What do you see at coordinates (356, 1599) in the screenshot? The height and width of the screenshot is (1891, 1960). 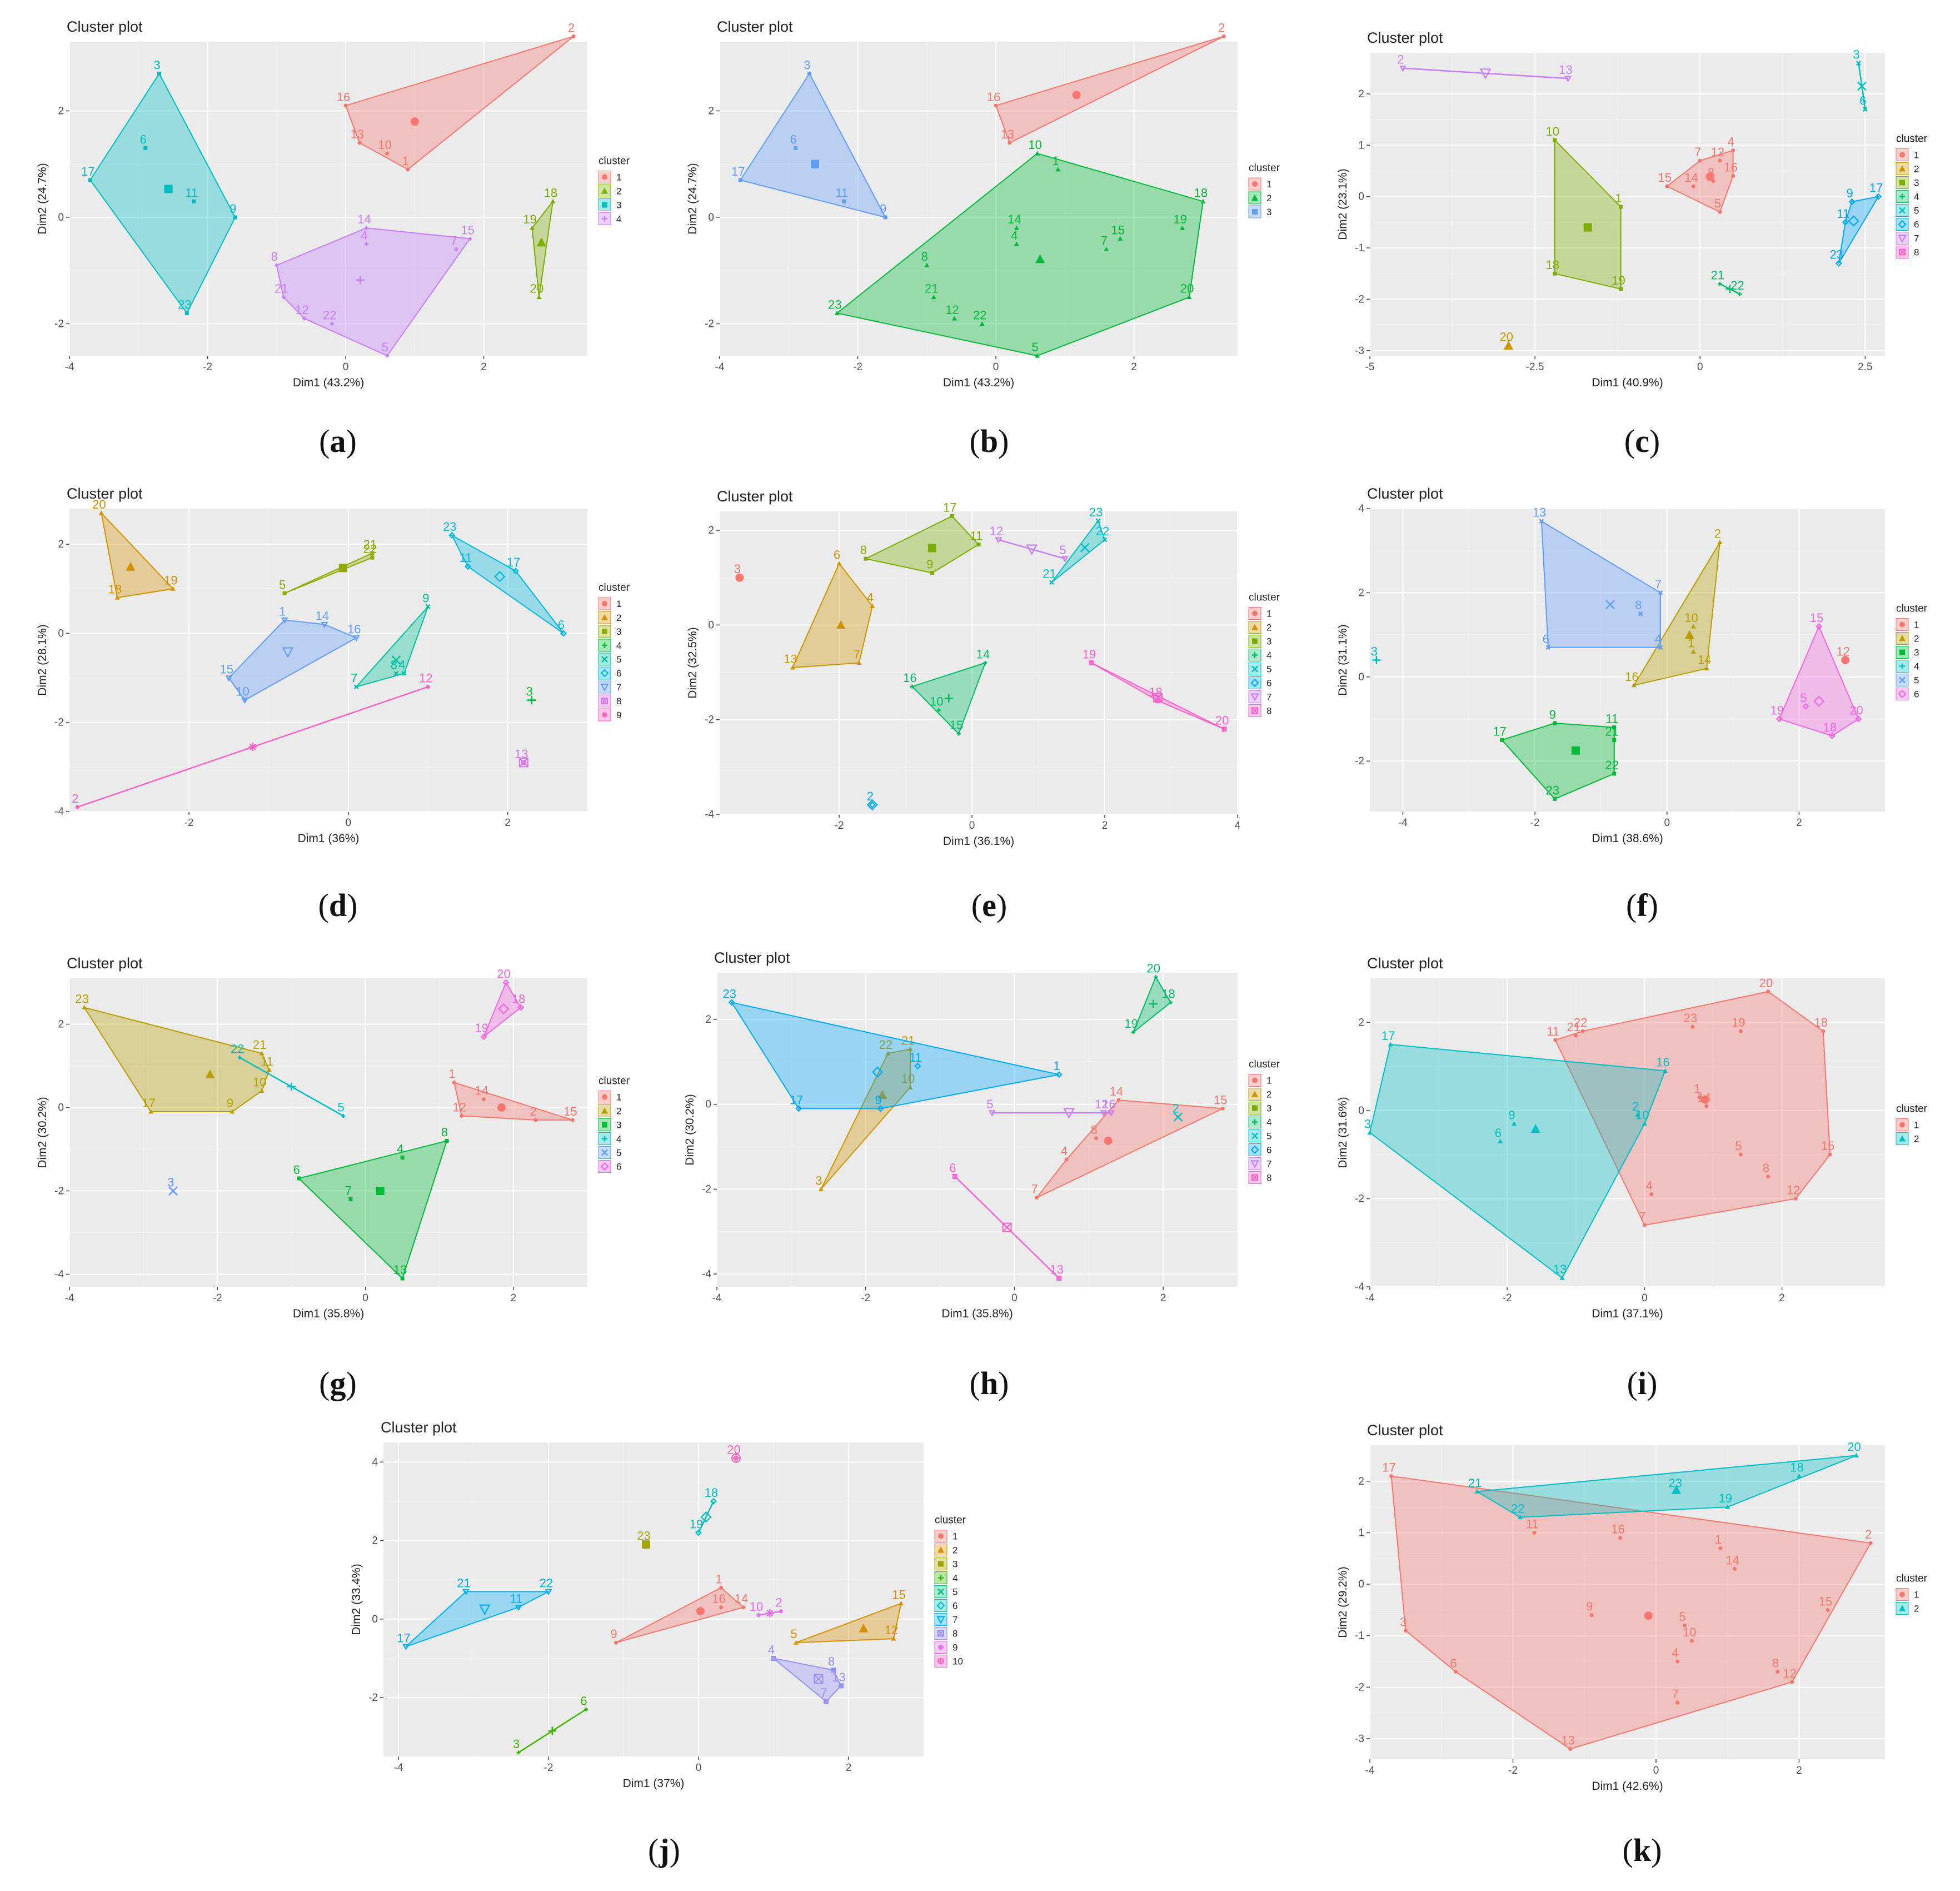 I see `y-axis-label: Dim2 (33.4%)` at bounding box center [356, 1599].